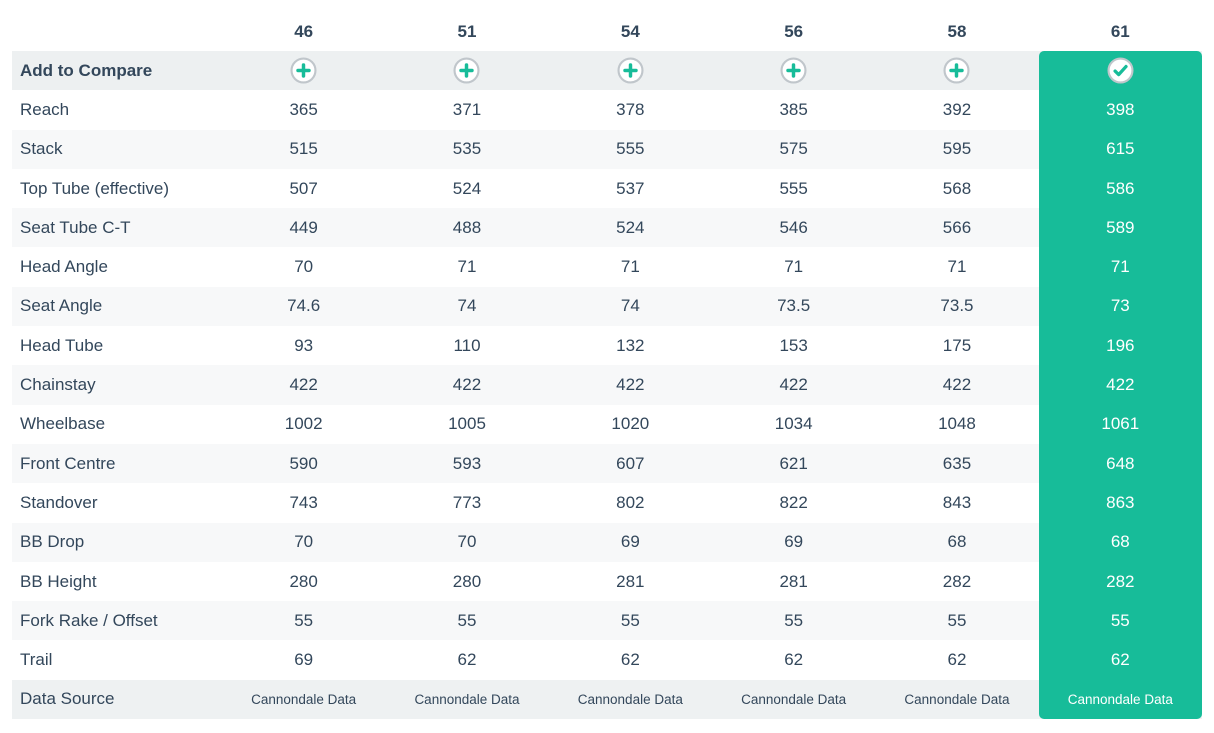 The height and width of the screenshot is (733, 1214). Describe the element at coordinates (957, 149) in the screenshot. I see `cell-value: 595` at that location.